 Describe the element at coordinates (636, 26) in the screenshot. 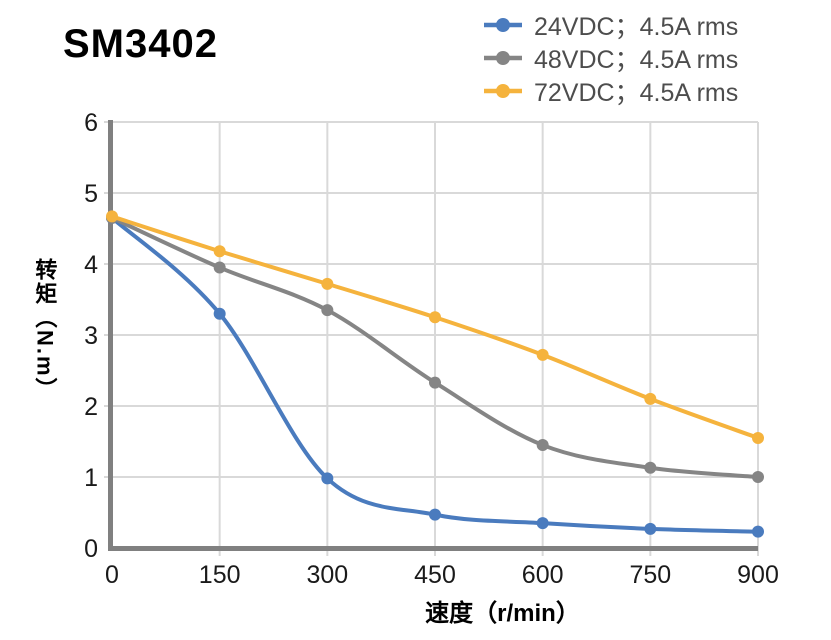

I see `legend-label-24vdc: 24VDC；4.5A rms` at that location.